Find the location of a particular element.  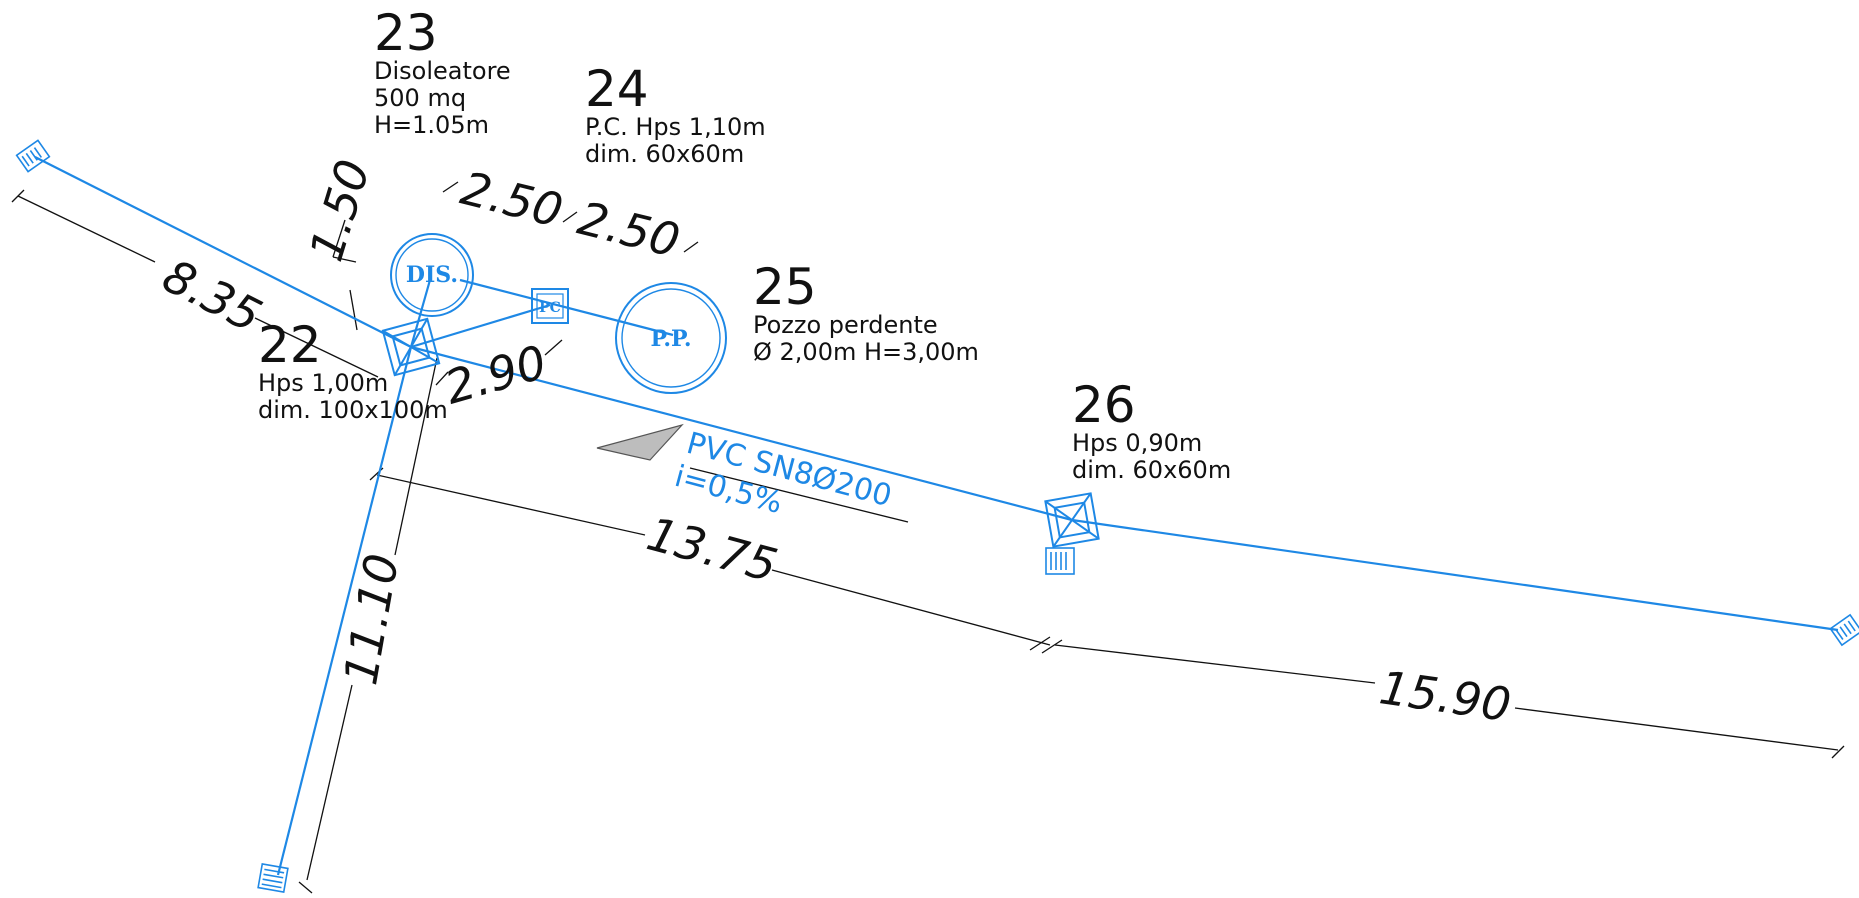

node-22-line-2: dim. 100x100m is located at coordinates (353, 410).